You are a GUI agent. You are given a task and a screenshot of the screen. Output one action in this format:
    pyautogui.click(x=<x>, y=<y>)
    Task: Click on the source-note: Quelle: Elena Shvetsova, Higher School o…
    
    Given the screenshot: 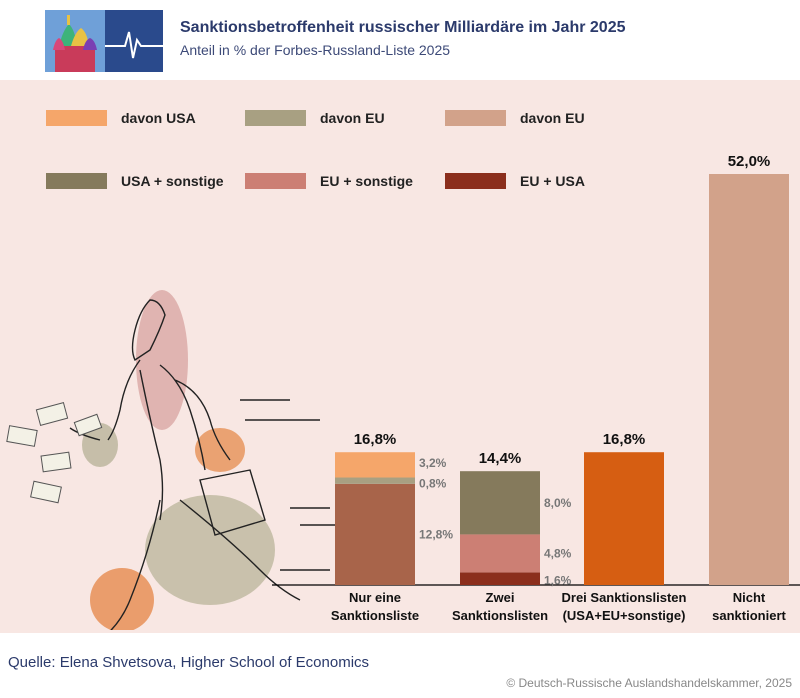 What is the action you would take?
    pyautogui.click(x=189, y=662)
    